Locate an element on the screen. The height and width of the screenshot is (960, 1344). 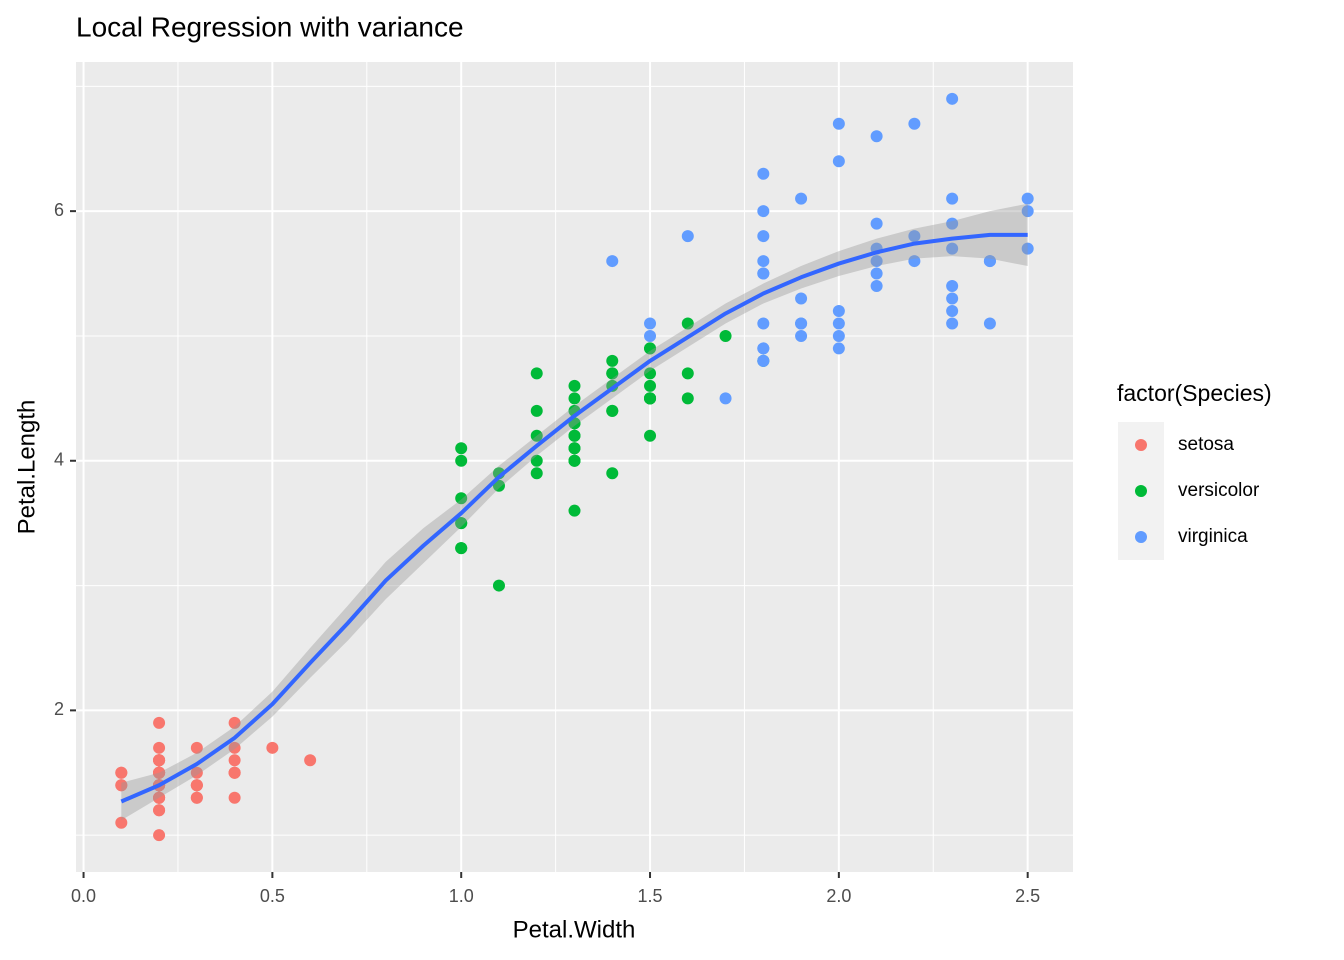
x-axis-title: Petal.Width is located at coordinates (574, 929).